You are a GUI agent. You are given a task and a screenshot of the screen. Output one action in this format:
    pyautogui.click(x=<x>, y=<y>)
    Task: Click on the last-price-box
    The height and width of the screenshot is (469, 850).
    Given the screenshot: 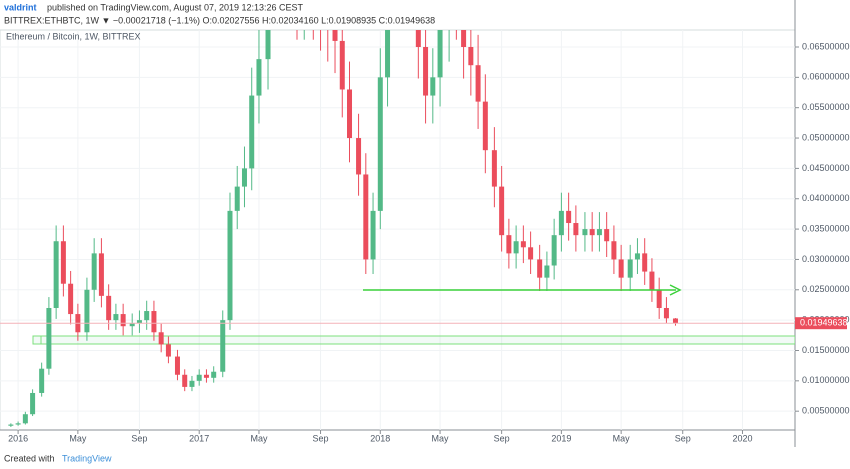 What is the action you would take?
    pyautogui.click(x=821, y=323)
    